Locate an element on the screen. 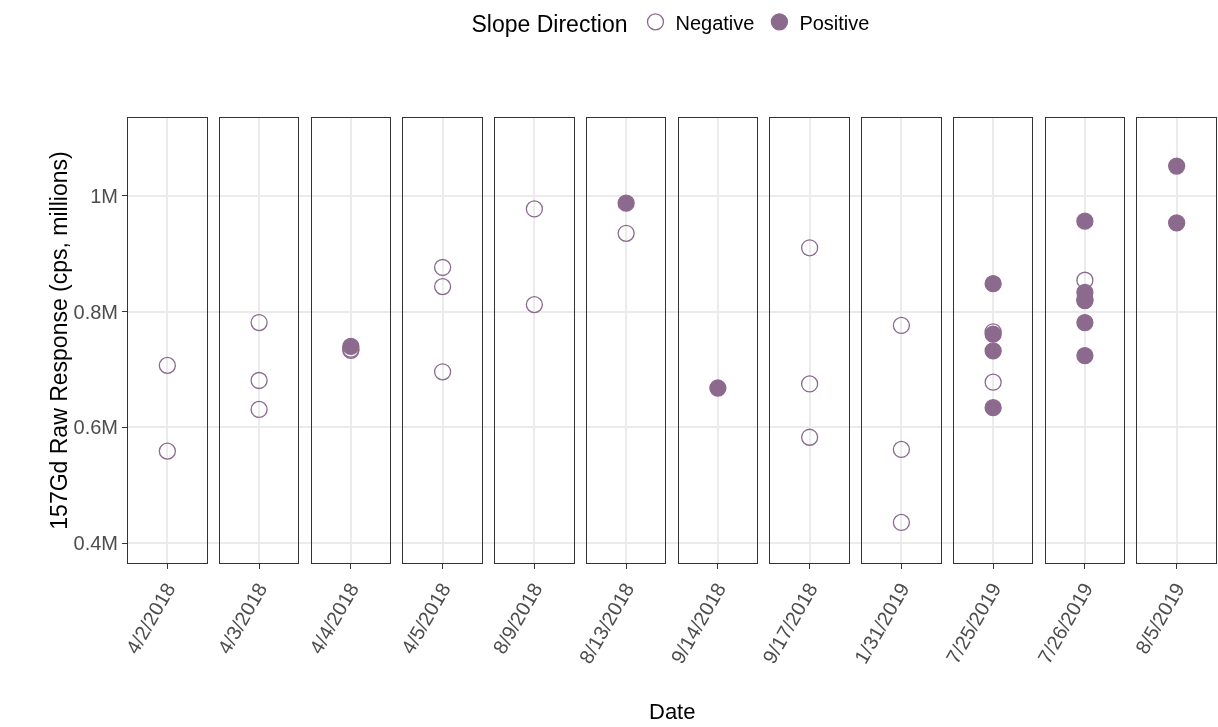  y-tick-label: 0.8M is located at coordinates (95, 311).